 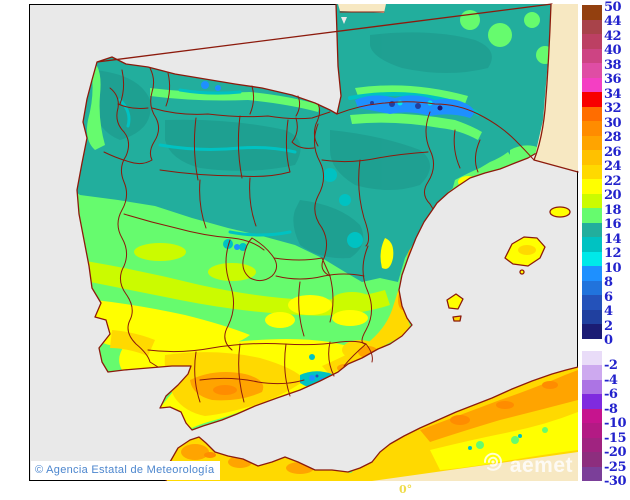 I want to click on legend-label: 18, so click(x=613, y=210).